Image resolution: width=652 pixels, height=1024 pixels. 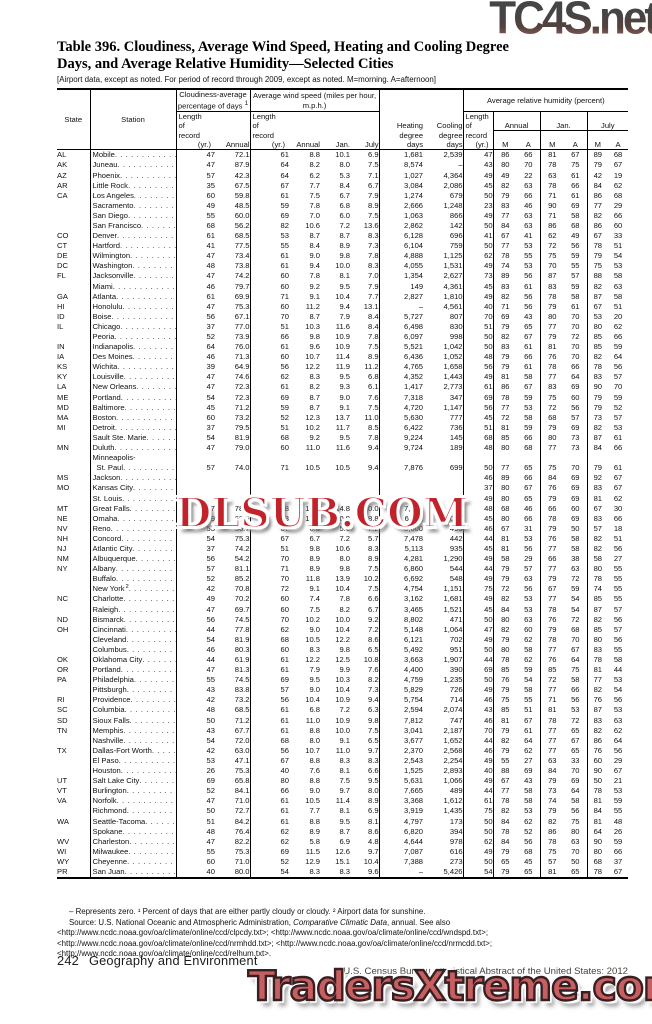 I want to click on value-cell: 15.1, so click(x=342, y=861).